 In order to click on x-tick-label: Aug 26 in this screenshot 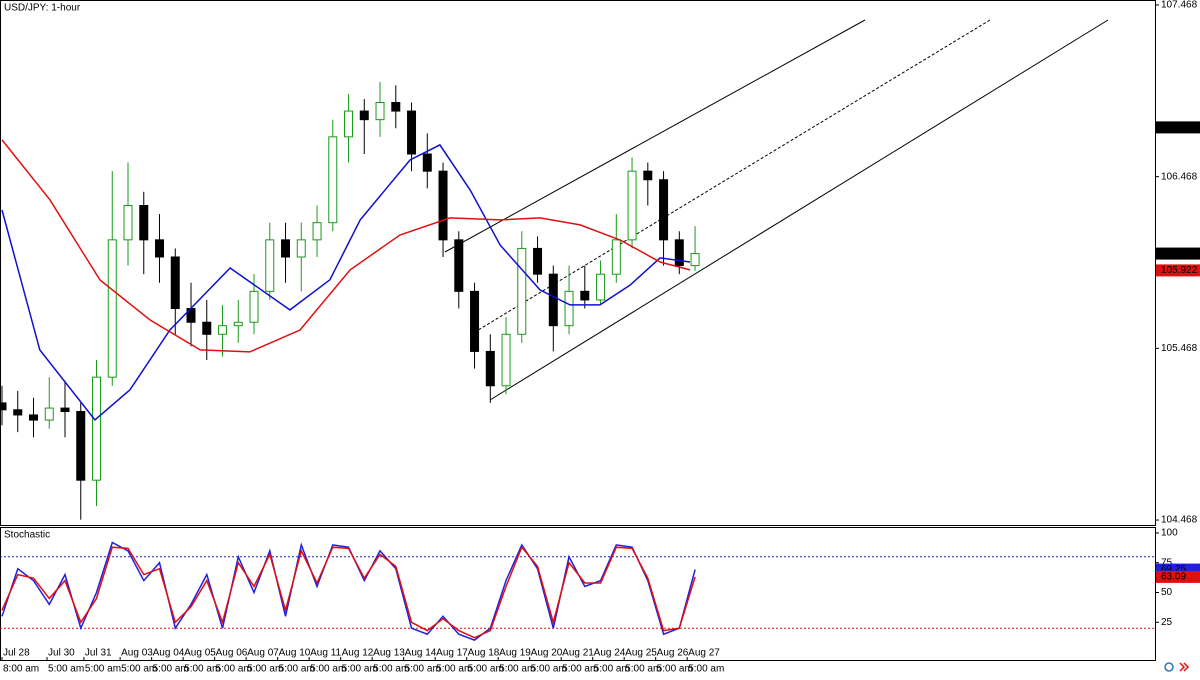, I will do `click(673, 653)`.